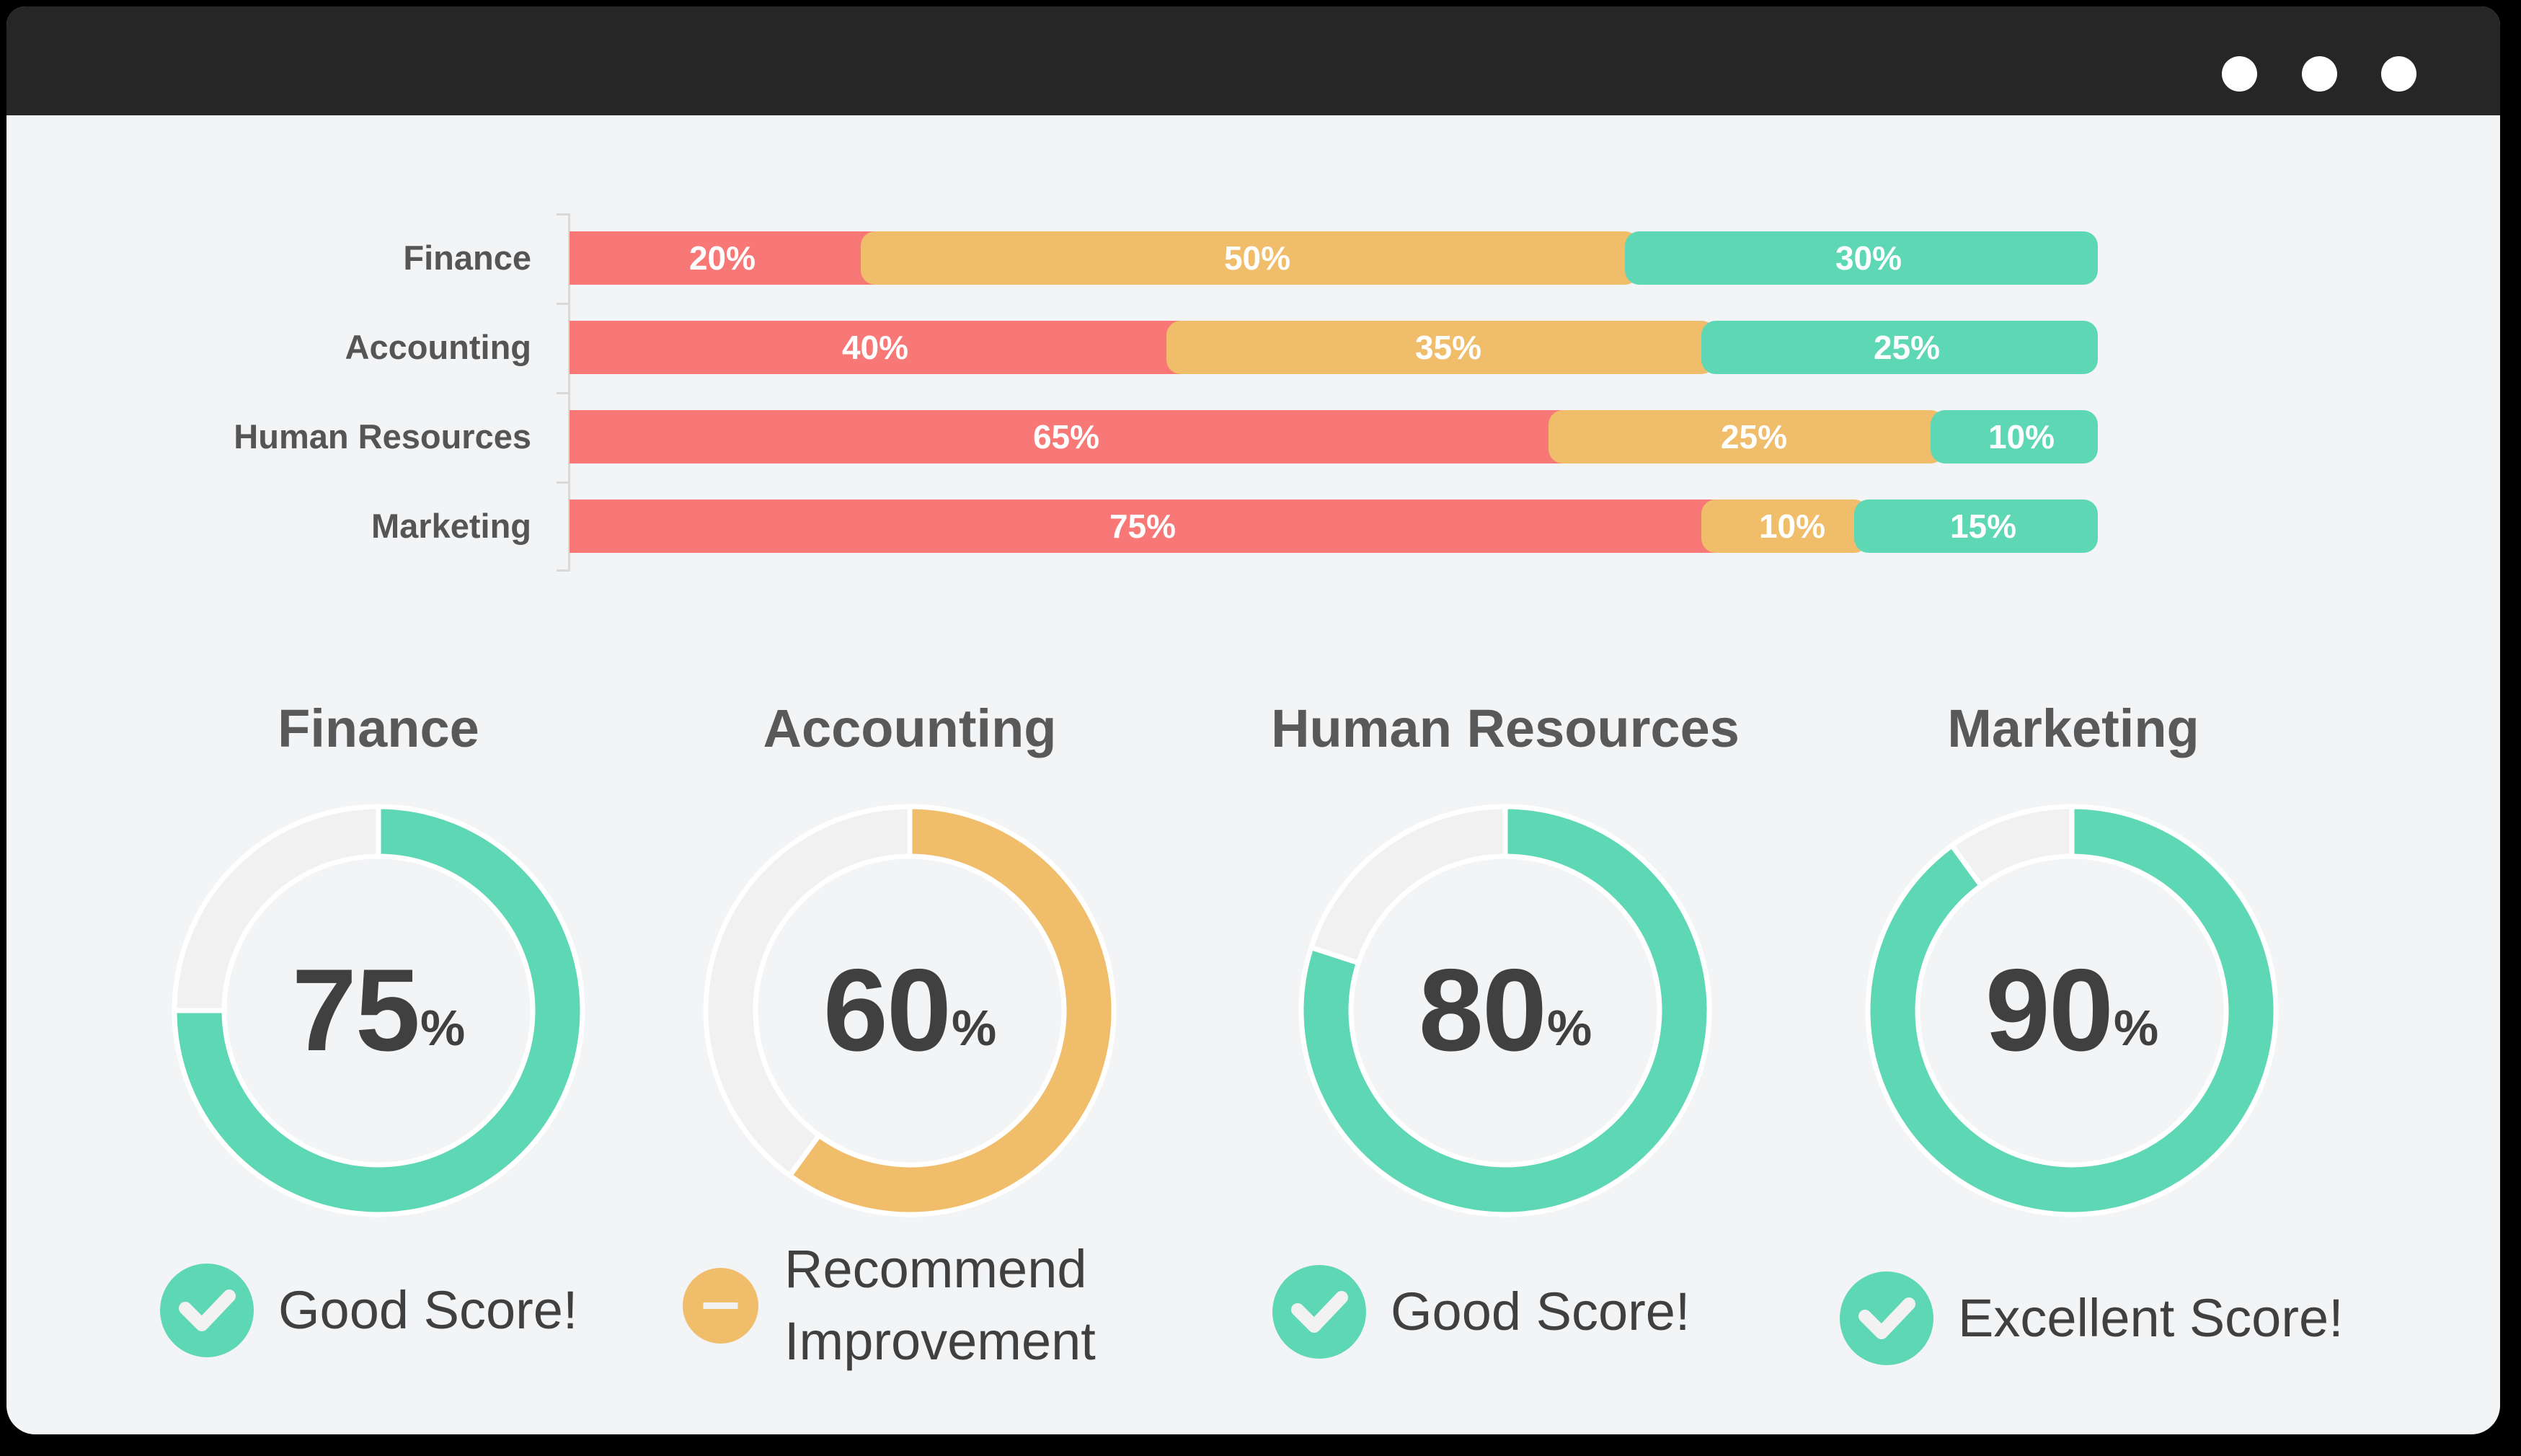 The width and height of the screenshot is (2521, 1456). I want to click on donut-value: 60%, so click(910, 1011).